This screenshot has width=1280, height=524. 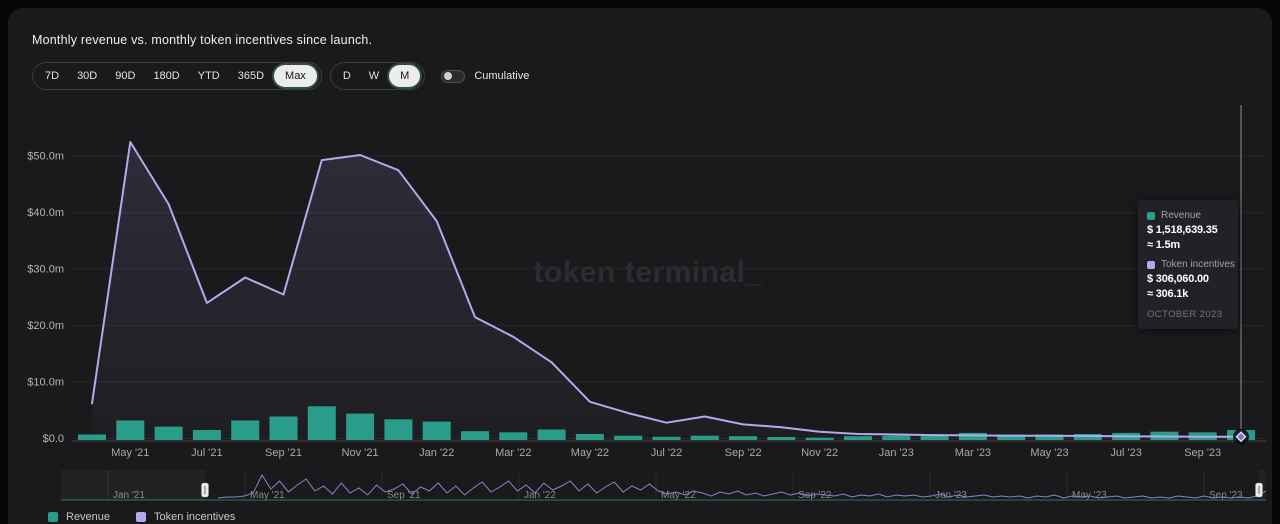 I want to click on legend-item-revenue: Revenue, so click(x=79, y=517).